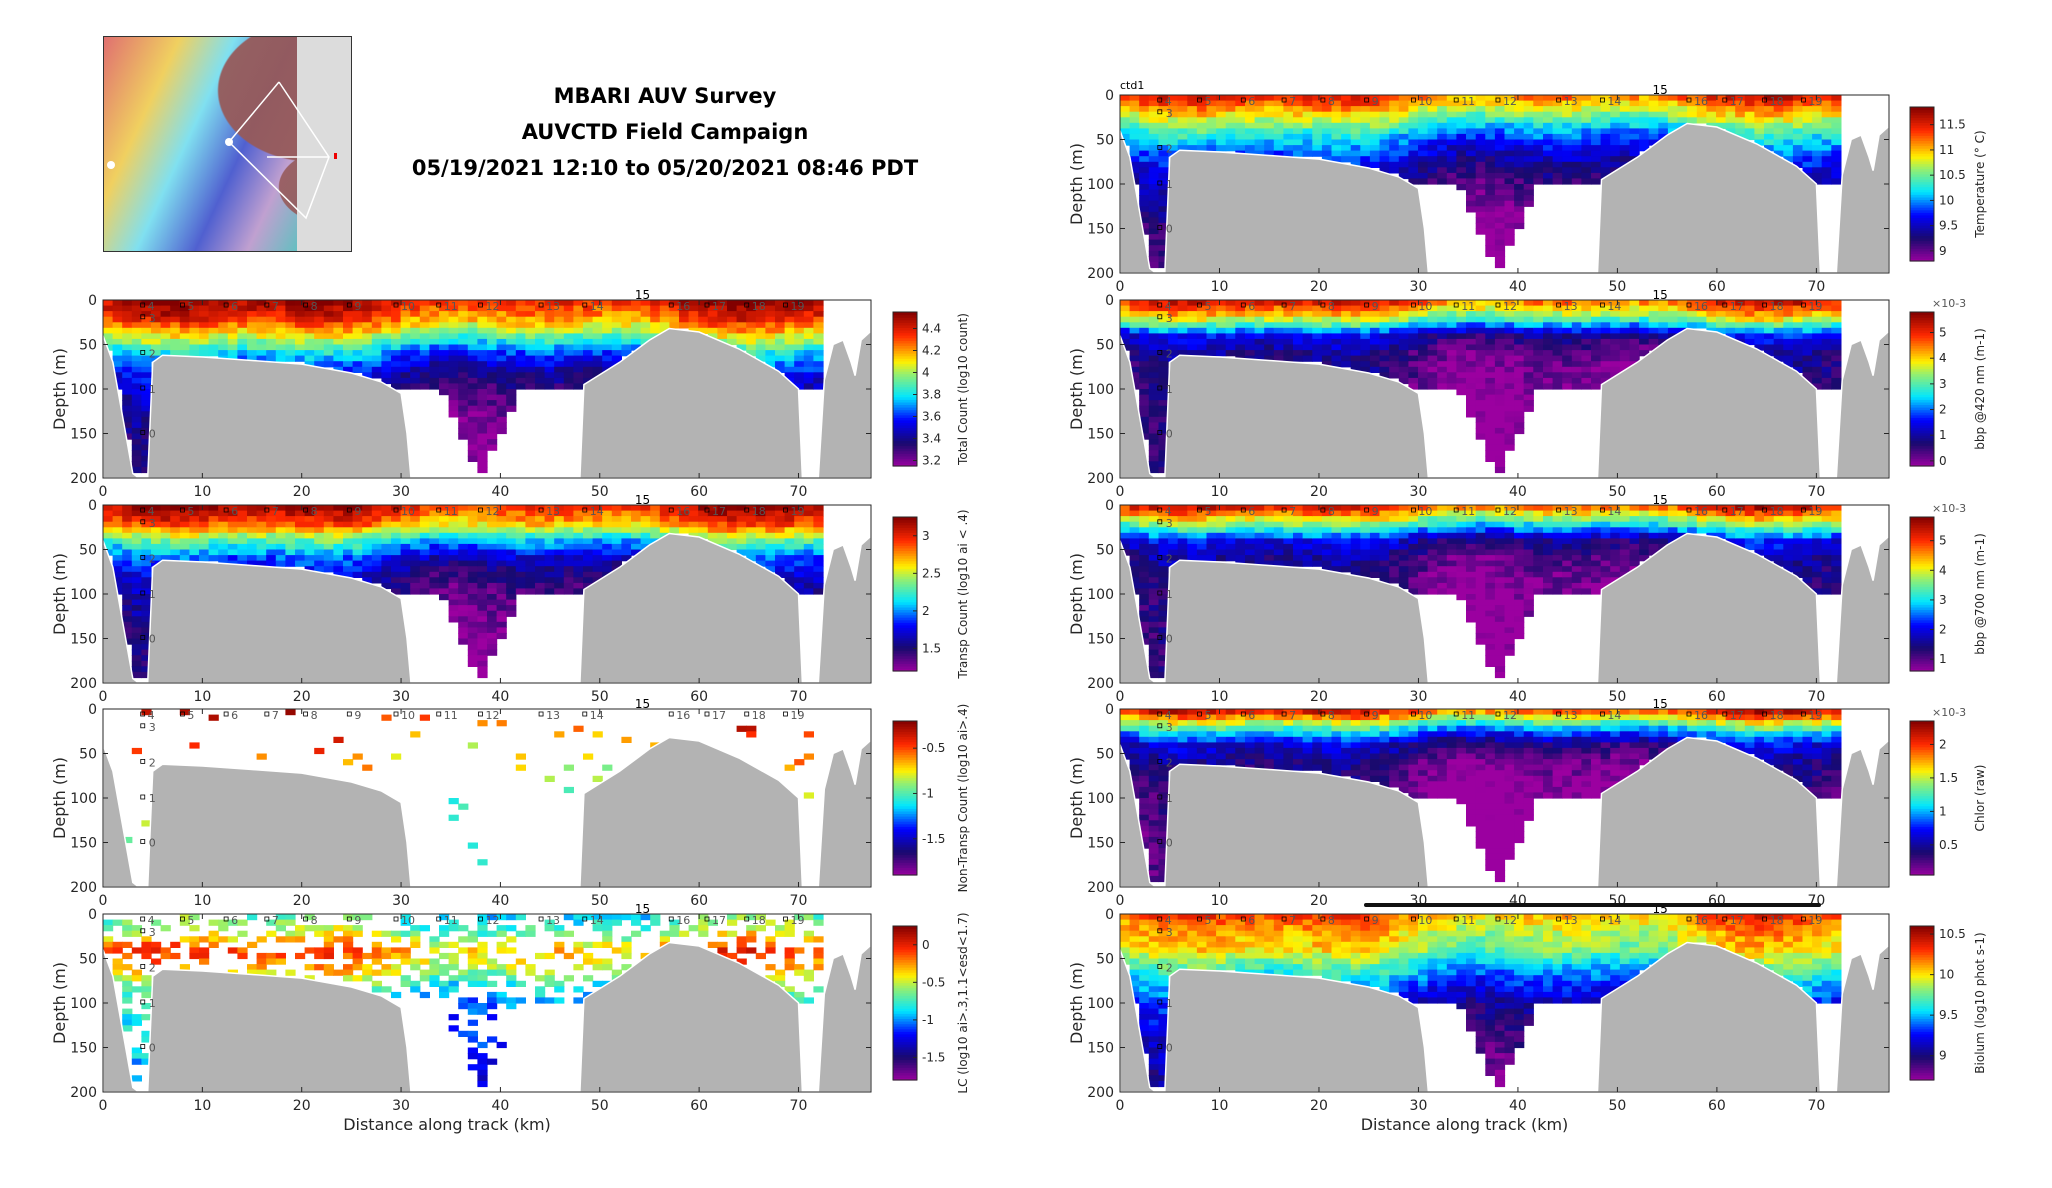 This screenshot has height=1188, width=2052. What do you see at coordinates (1709, 198) in the screenshot?
I see `bathymetry-seafloor` at bounding box center [1709, 198].